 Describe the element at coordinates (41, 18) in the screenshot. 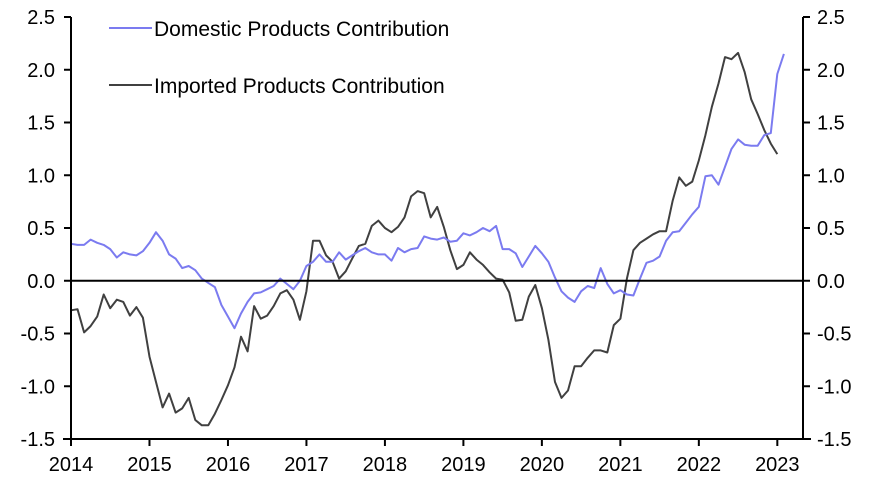

I see `left-y-tick-label: 2.5` at that location.